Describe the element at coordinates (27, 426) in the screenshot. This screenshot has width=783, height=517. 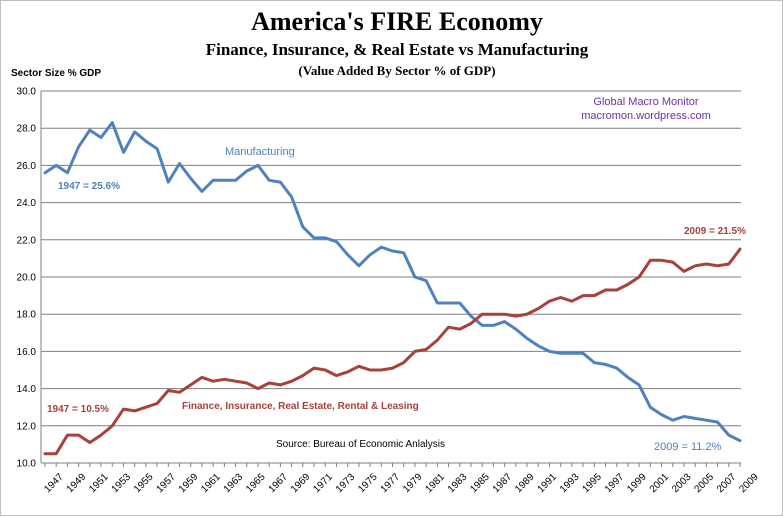
I see `y-tick-label: 12.0` at that location.